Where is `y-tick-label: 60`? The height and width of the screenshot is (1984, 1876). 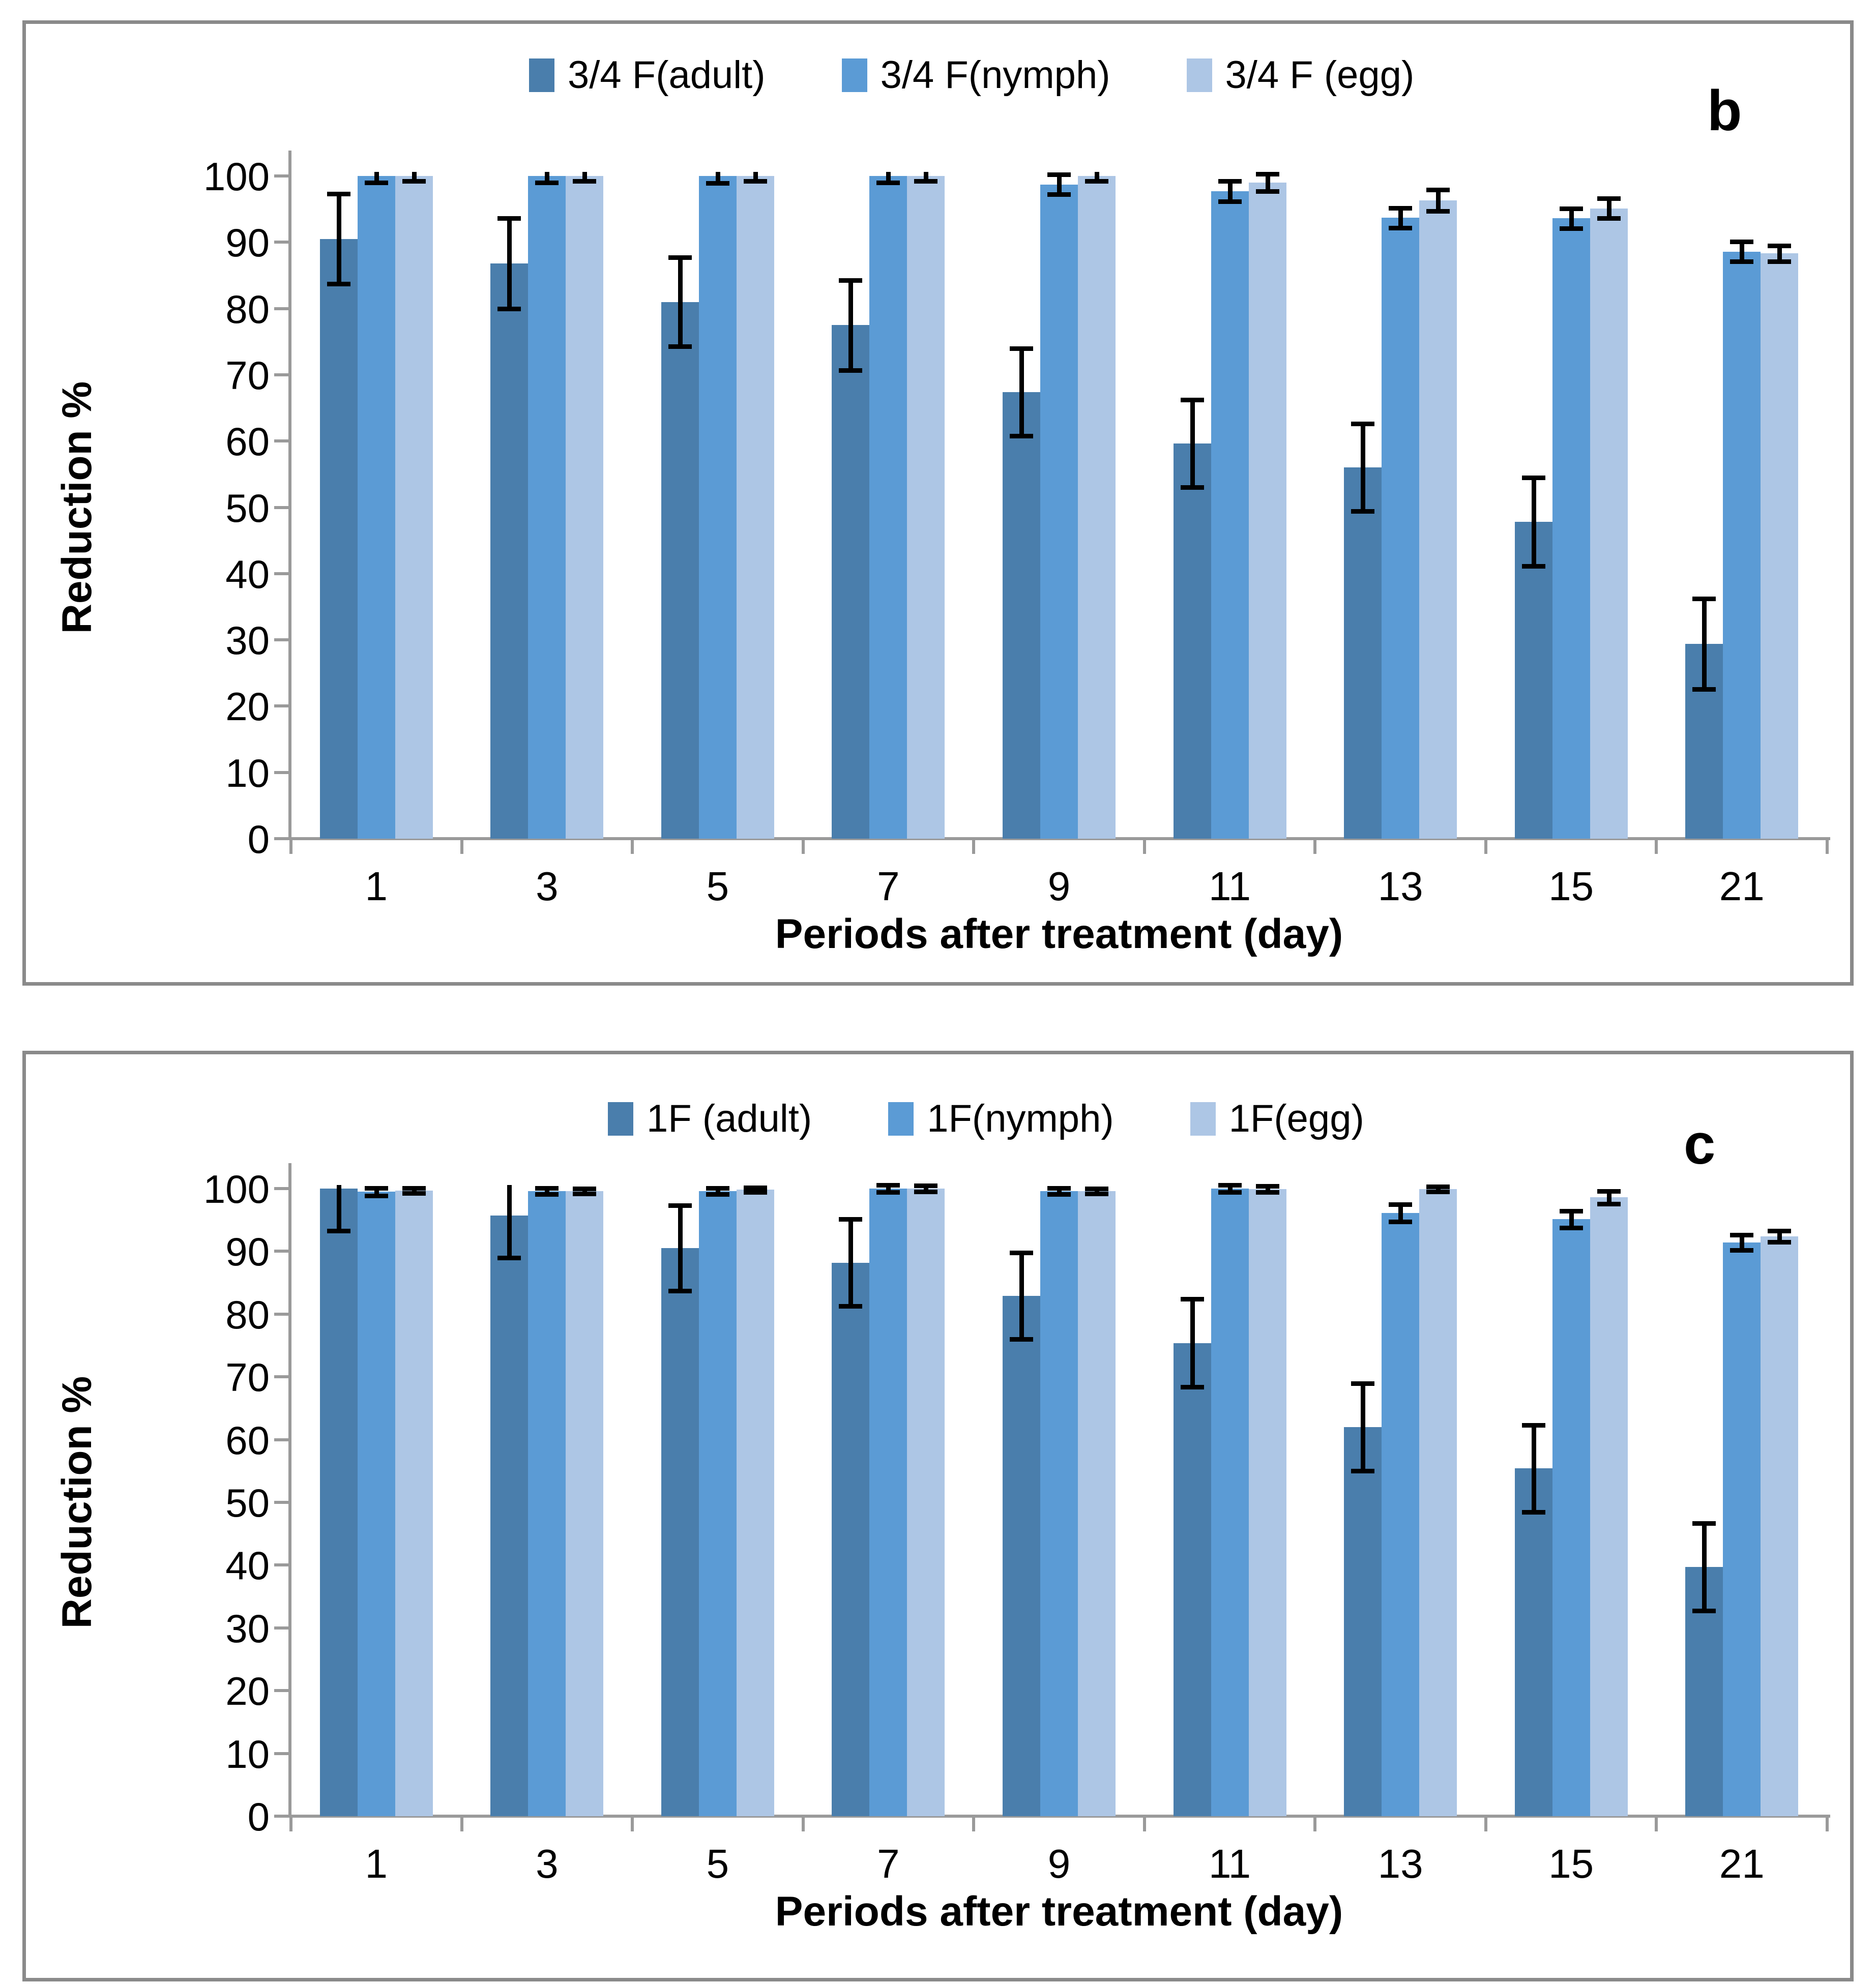 y-tick-label: 60 is located at coordinates (247, 441).